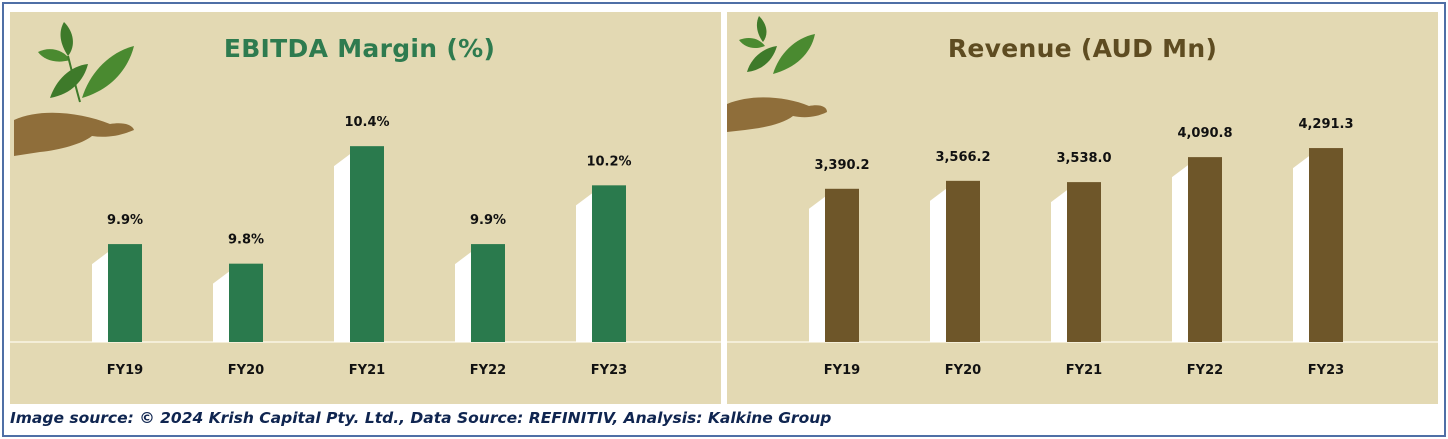 The width and height of the screenshot is (1448, 439). I want to click on revenue-chart-title: Revenue (AUD Mn), so click(1082, 48).